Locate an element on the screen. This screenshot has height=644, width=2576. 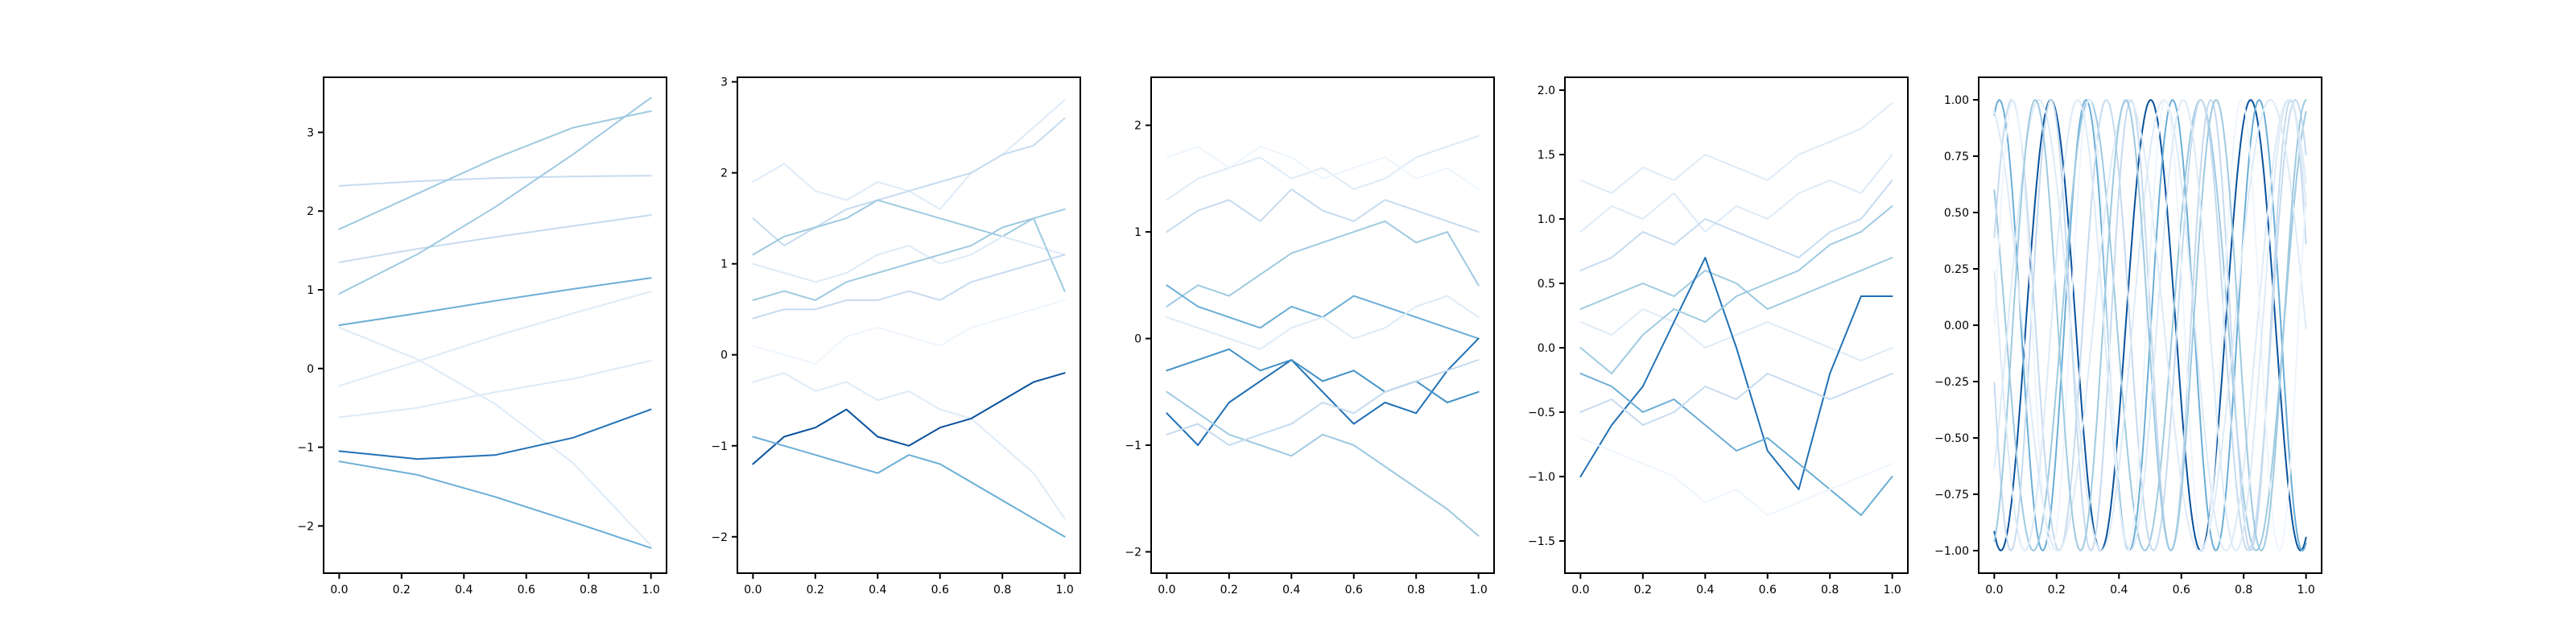
y-tick-label: 0.00 is located at coordinates (1956, 326).